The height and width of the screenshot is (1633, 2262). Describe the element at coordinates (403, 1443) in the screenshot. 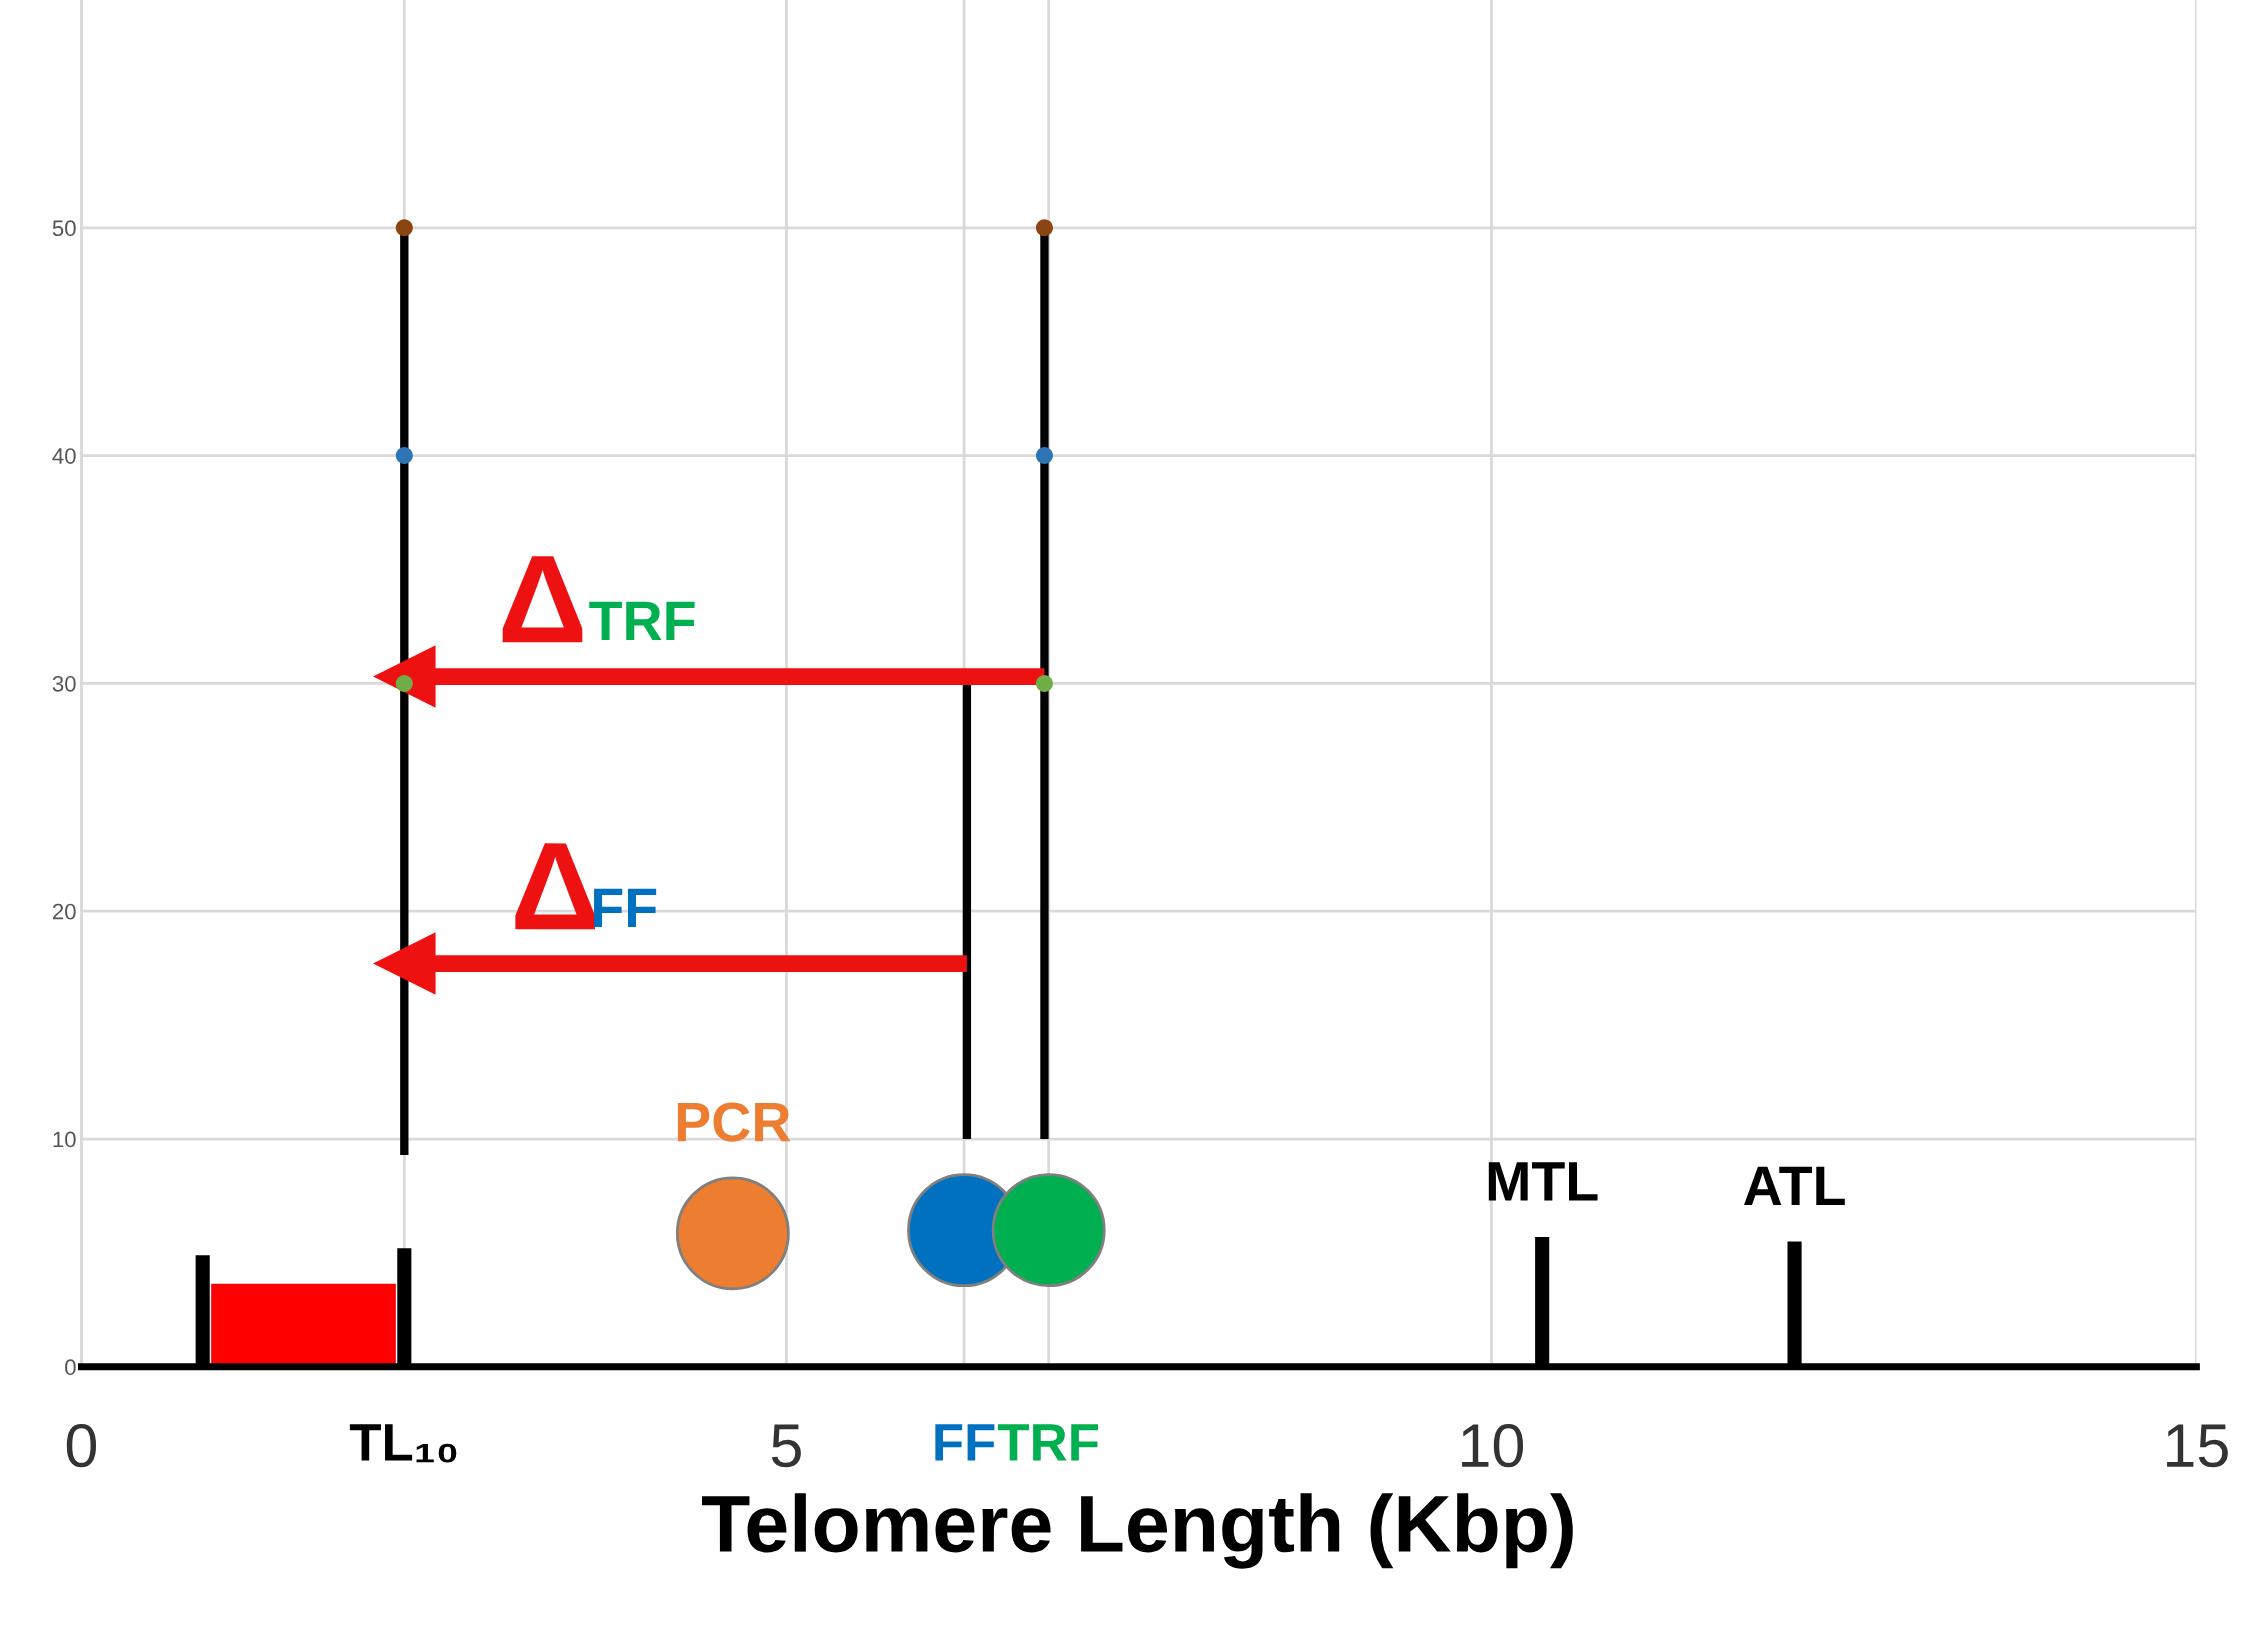

I see `x-tick-label: TL₁₀` at that location.